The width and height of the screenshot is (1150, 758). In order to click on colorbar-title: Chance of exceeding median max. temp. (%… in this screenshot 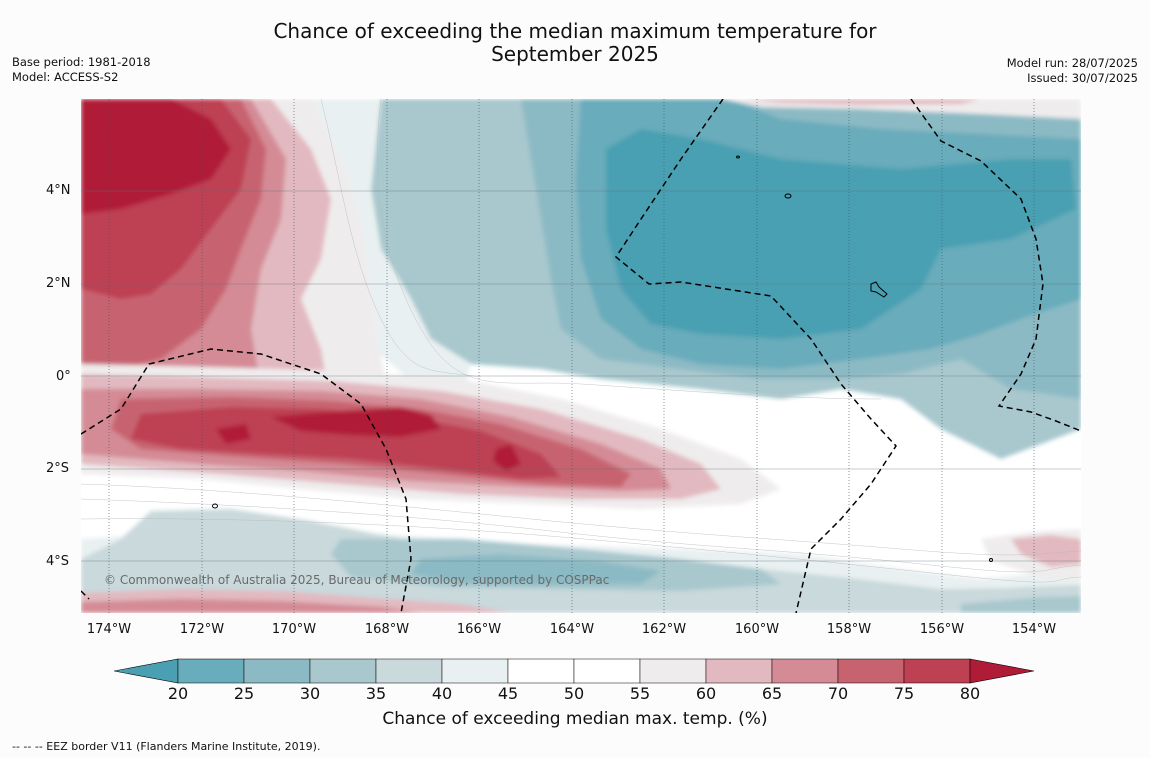, I will do `click(575, 719)`.